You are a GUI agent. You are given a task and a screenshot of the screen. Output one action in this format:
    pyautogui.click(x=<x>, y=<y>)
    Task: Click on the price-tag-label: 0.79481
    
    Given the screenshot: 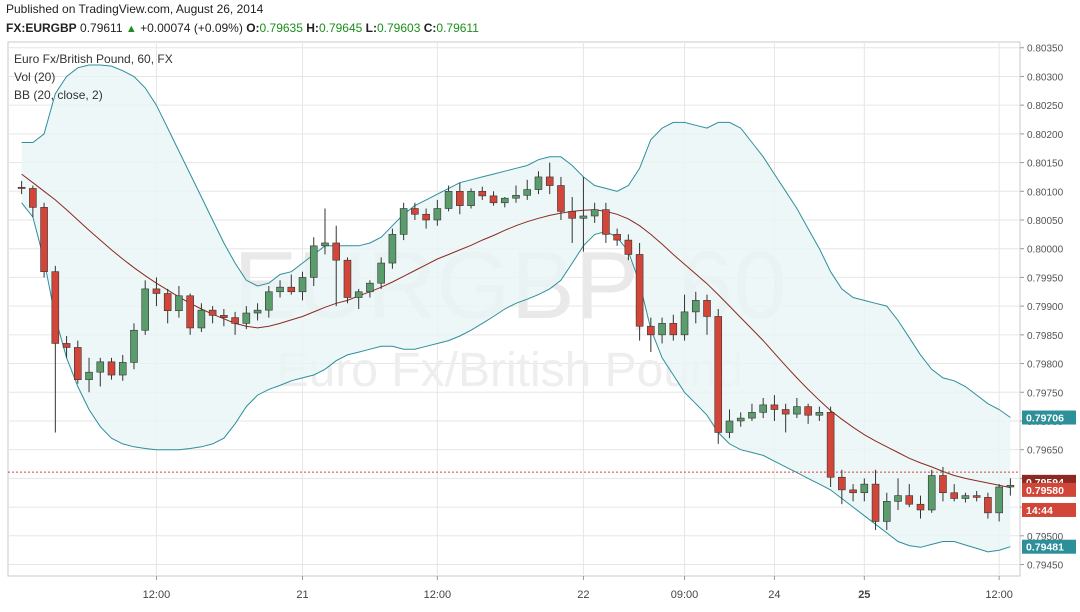 What is the action you would take?
    pyautogui.click(x=1045, y=548)
    